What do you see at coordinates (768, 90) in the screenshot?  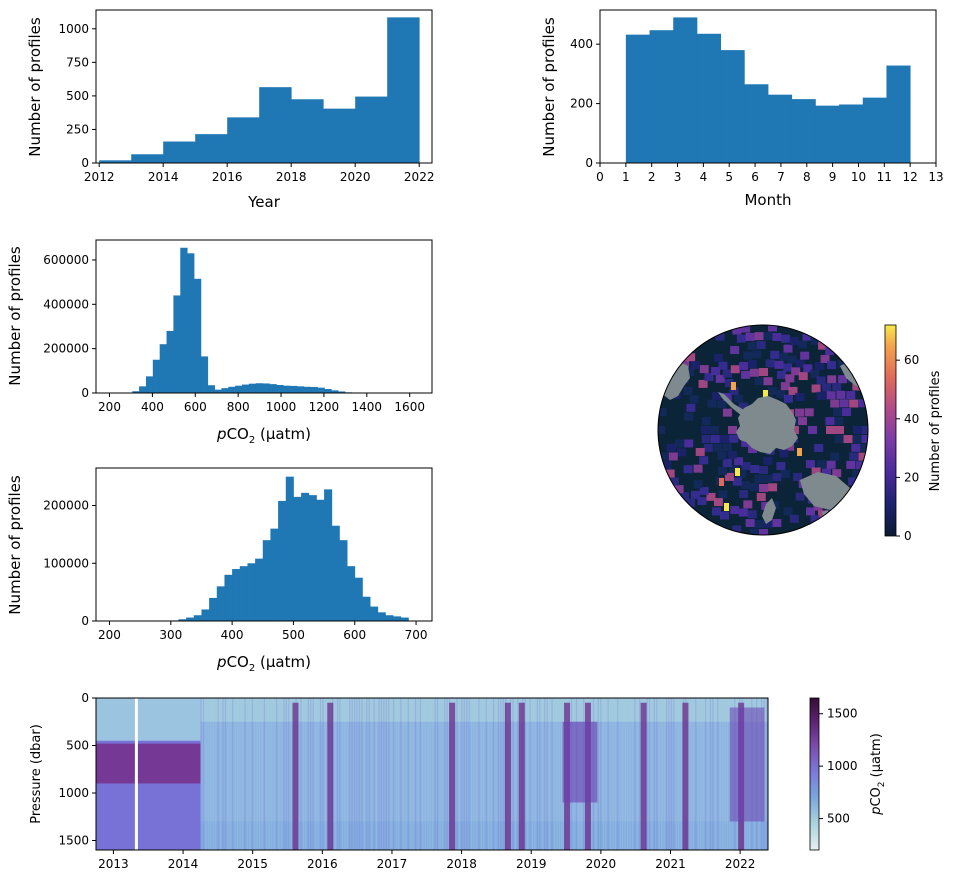 I see `month-bars` at bounding box center [768, 90].